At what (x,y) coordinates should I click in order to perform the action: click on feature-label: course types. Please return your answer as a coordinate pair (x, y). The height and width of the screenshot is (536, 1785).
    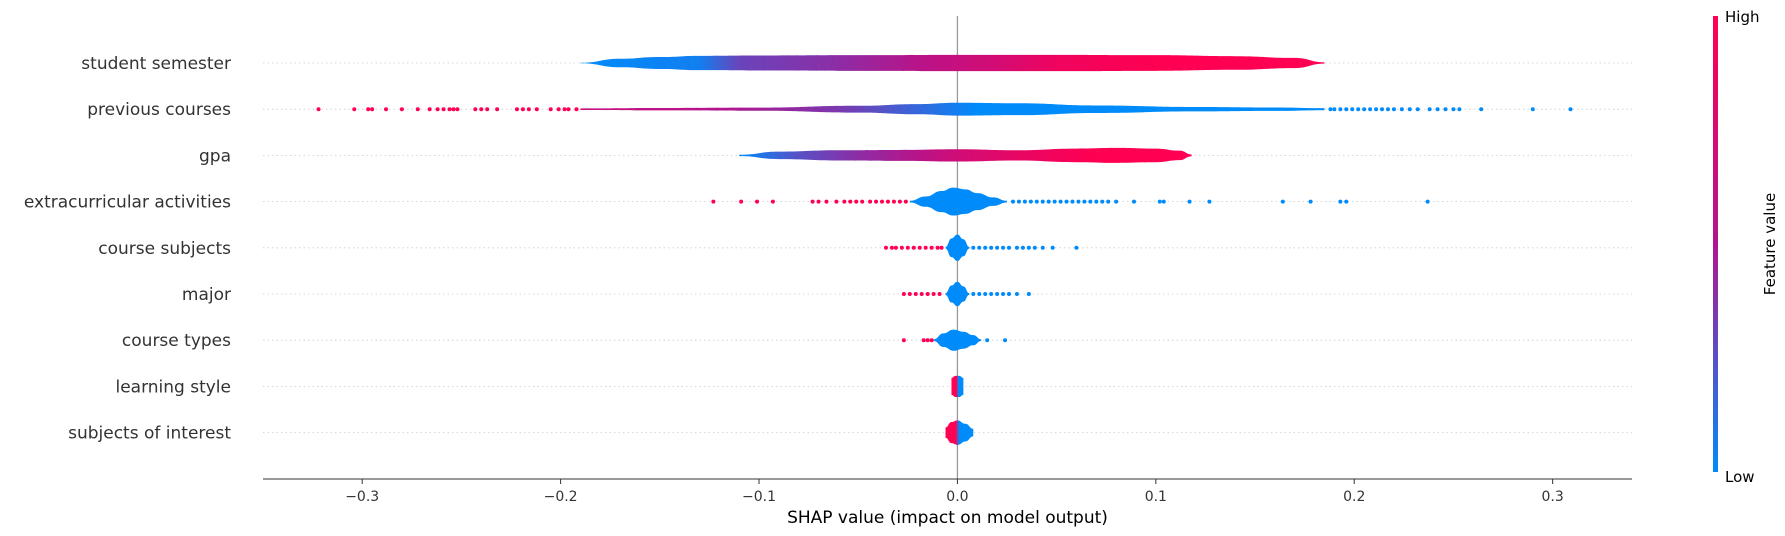
    Looking at the image, I should click on (176, 341).